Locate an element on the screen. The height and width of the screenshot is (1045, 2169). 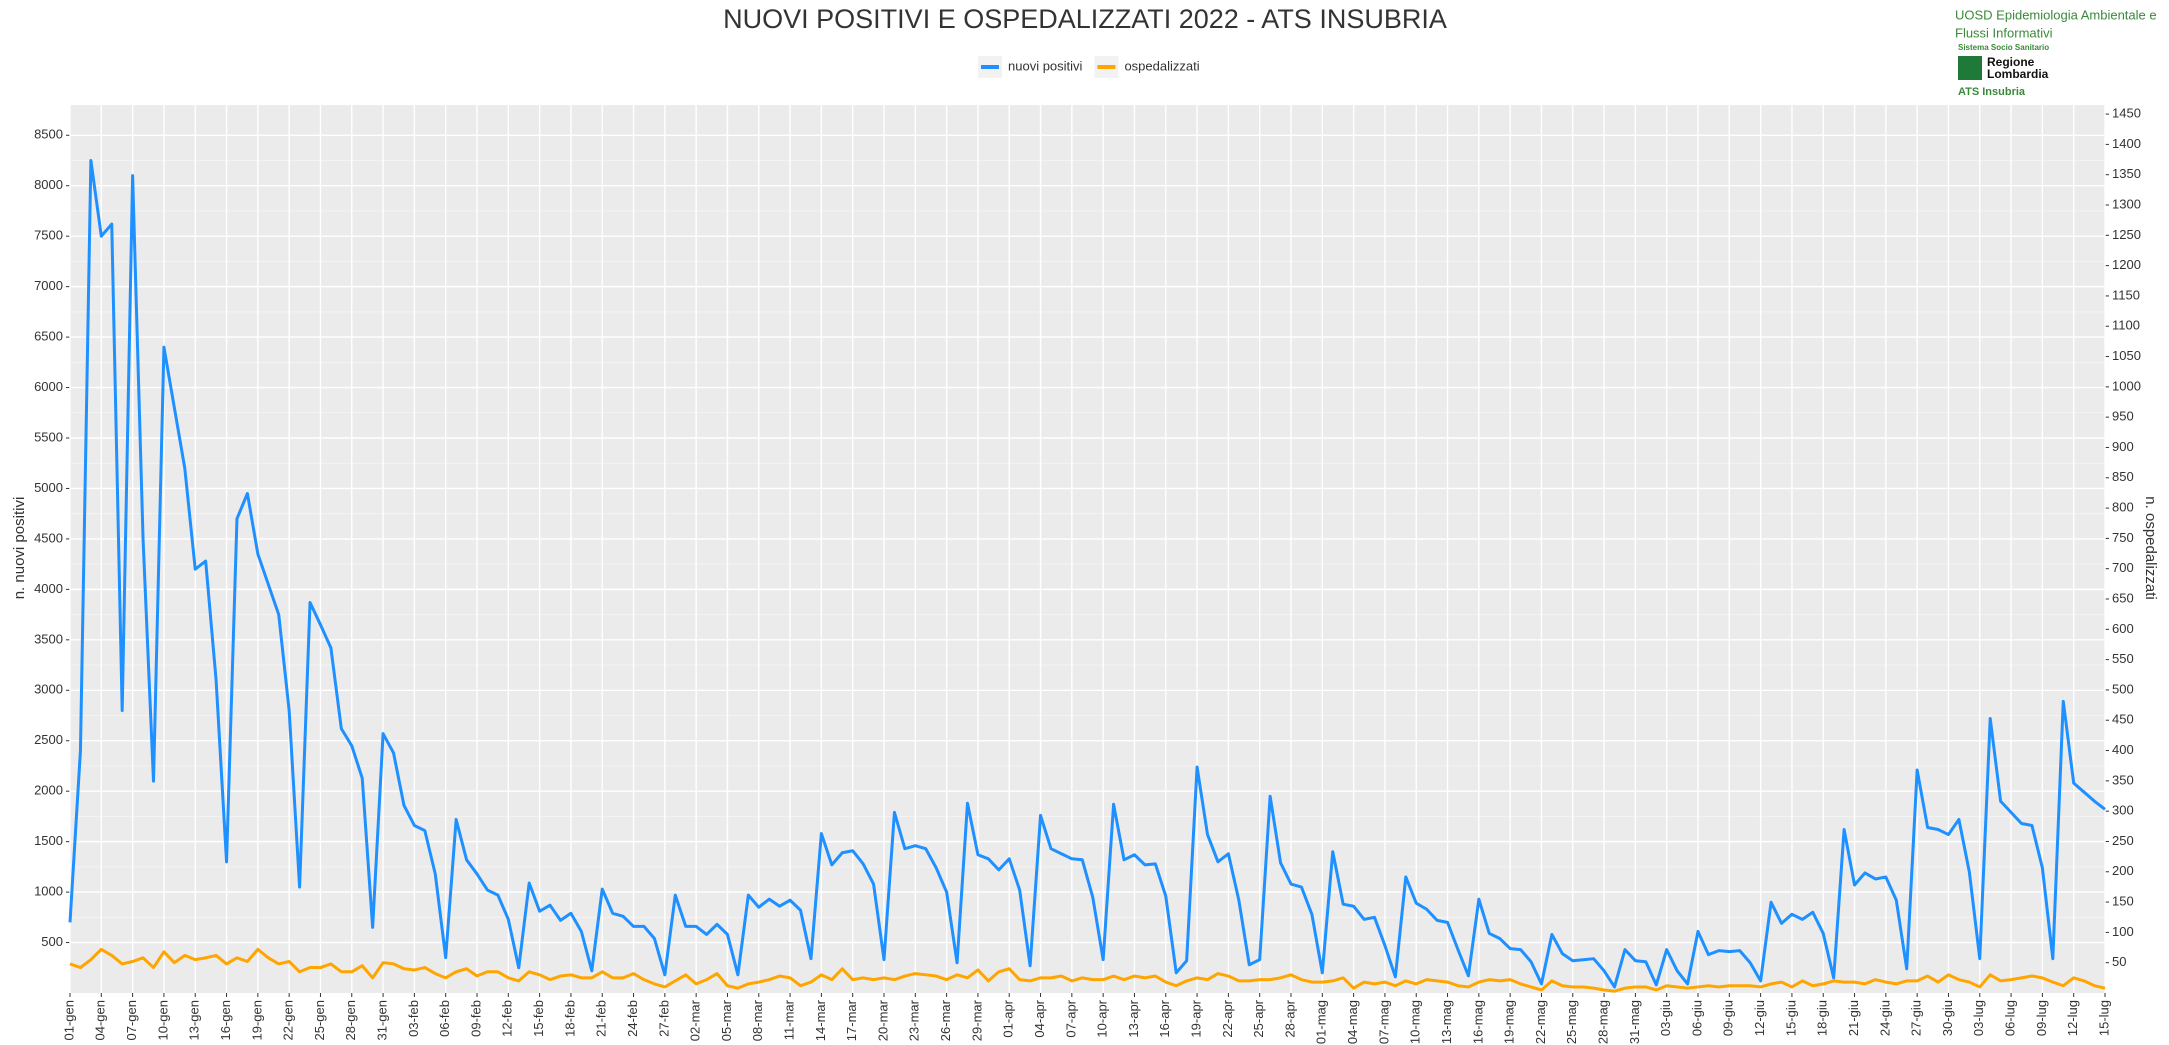
x-tick-label: 08-mar is located at coordinates (757, 1020).